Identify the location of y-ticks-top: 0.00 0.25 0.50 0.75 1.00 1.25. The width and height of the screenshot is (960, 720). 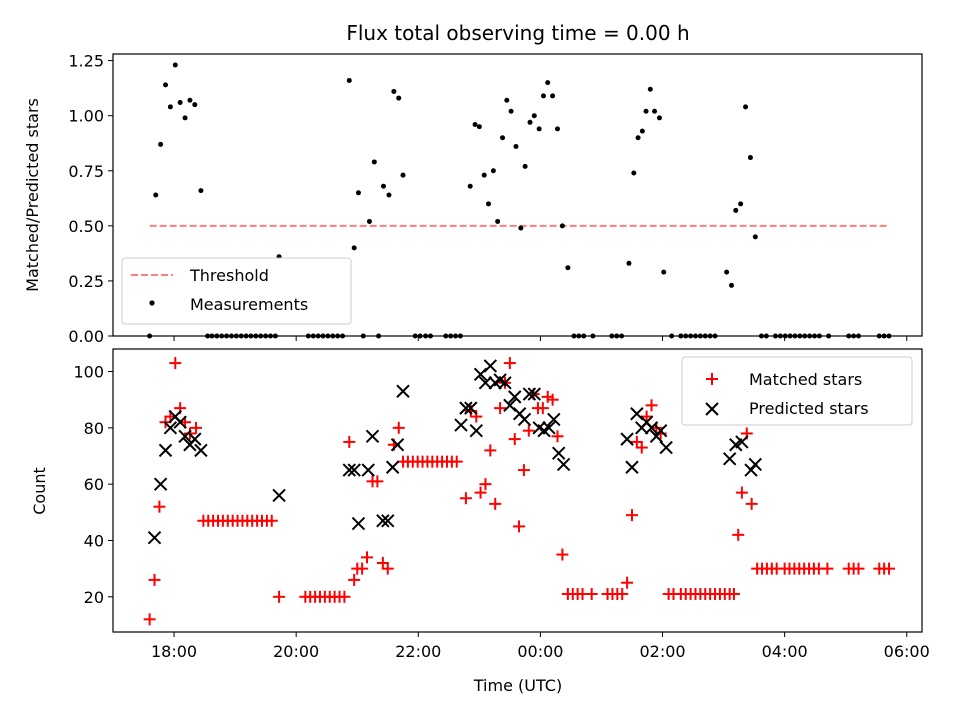
(90, 199).